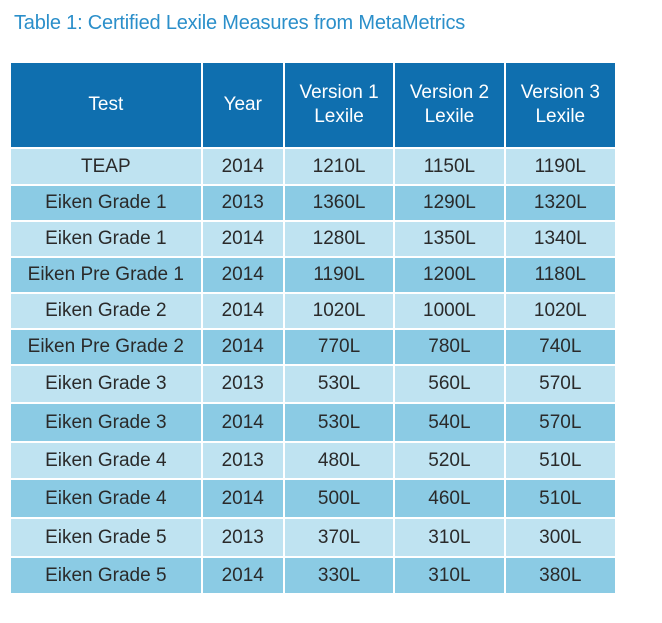 The height and width of the screenshot is (623, 662). What do you see at coordinates (339, 346) in the screenshot?
I see `cell-version-1: 770L` at bounding box center [339, 346].